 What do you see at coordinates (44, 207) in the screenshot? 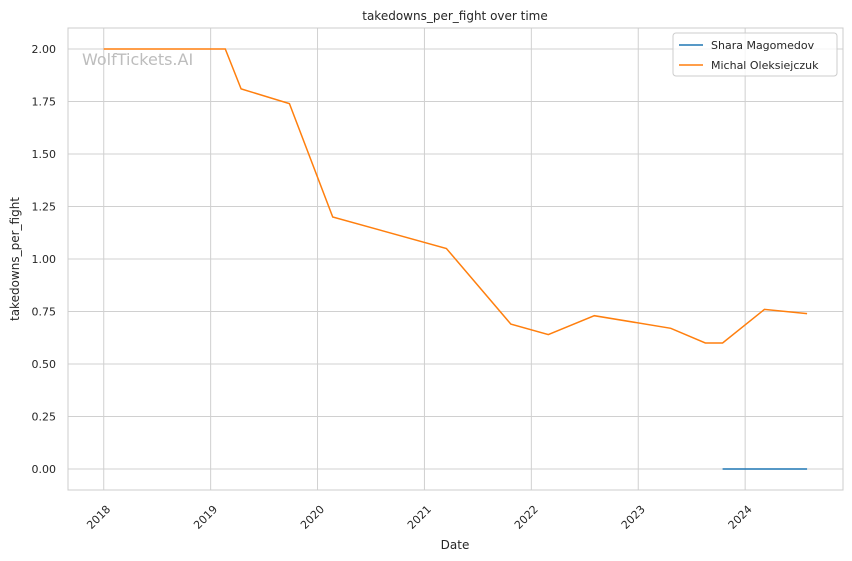
I see `y-tick-label: 1.25` at bounding box center [44, 207].